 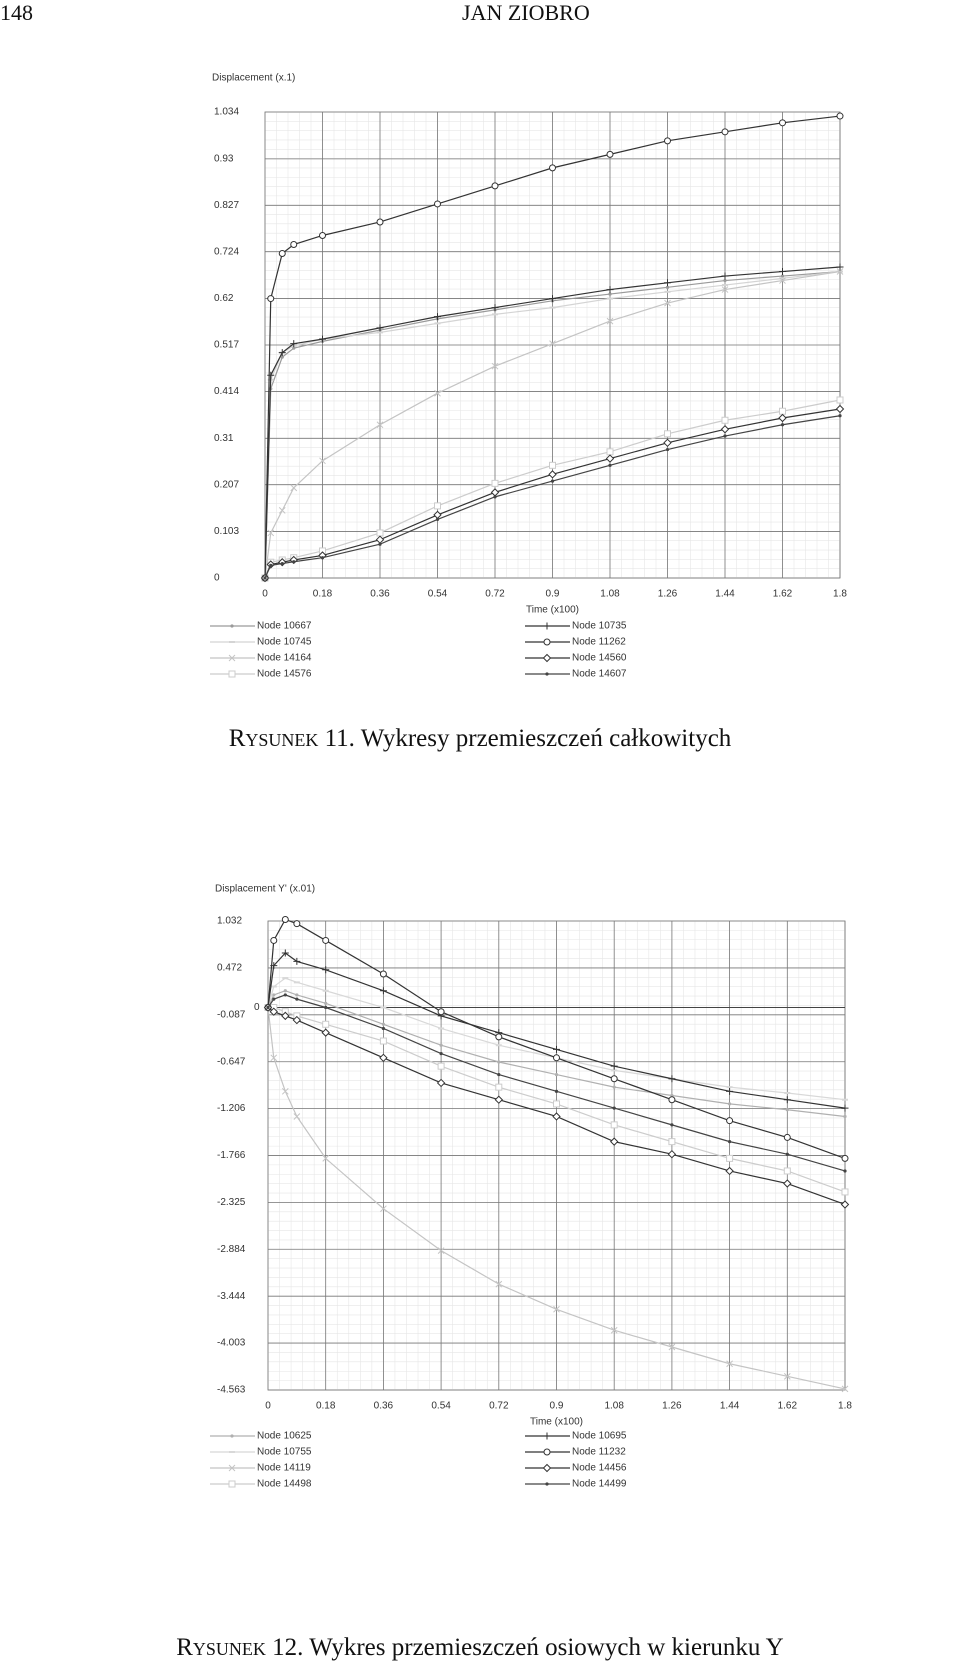 What do you see at coordinates (284, 658) in the screenshot?
I see `legend-label: Node 14164` at bounding box center [284, 658].